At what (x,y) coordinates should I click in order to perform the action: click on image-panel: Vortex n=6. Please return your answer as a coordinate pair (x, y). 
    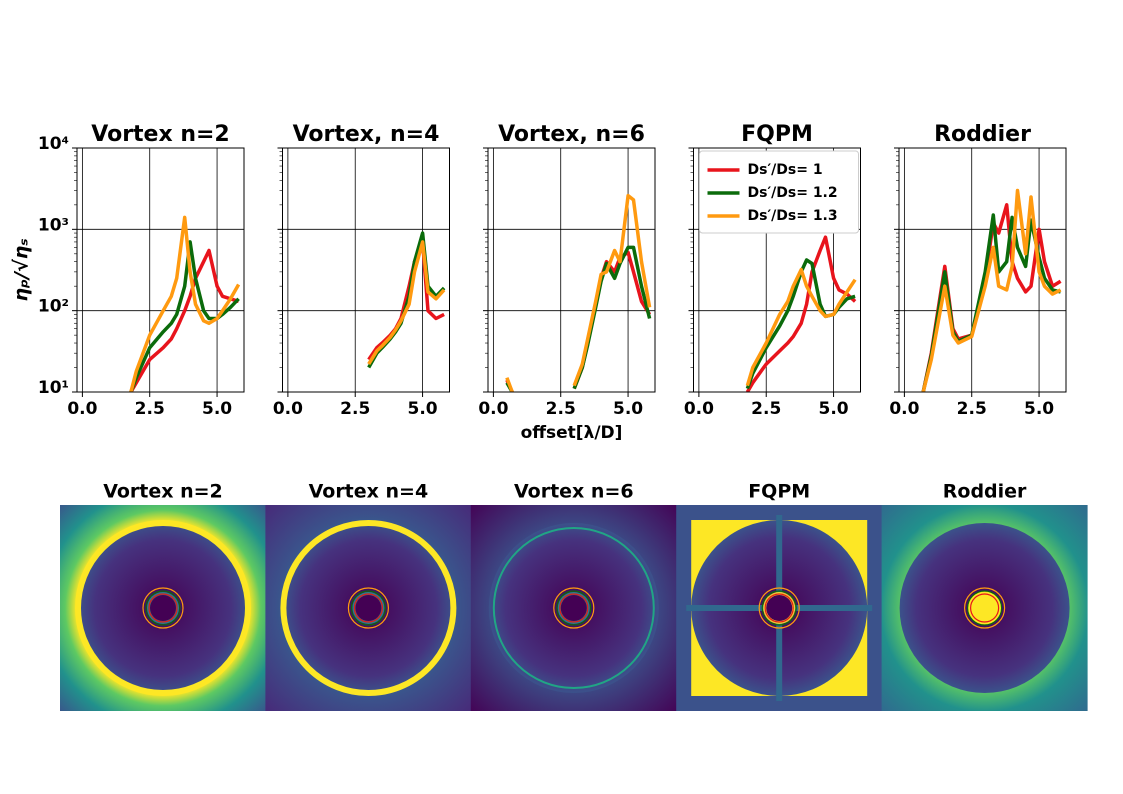
    Looking at the image, I should click on (573, 596).